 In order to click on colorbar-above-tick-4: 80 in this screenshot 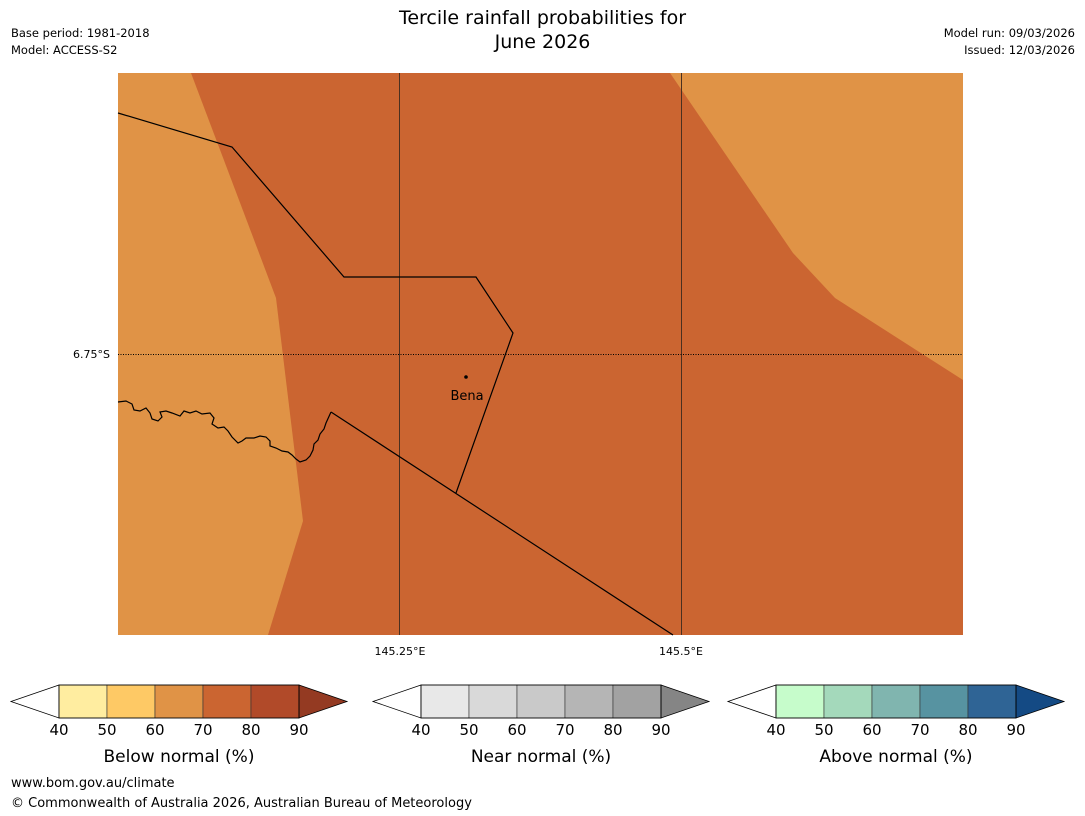, I will do `click(967, 730)`.